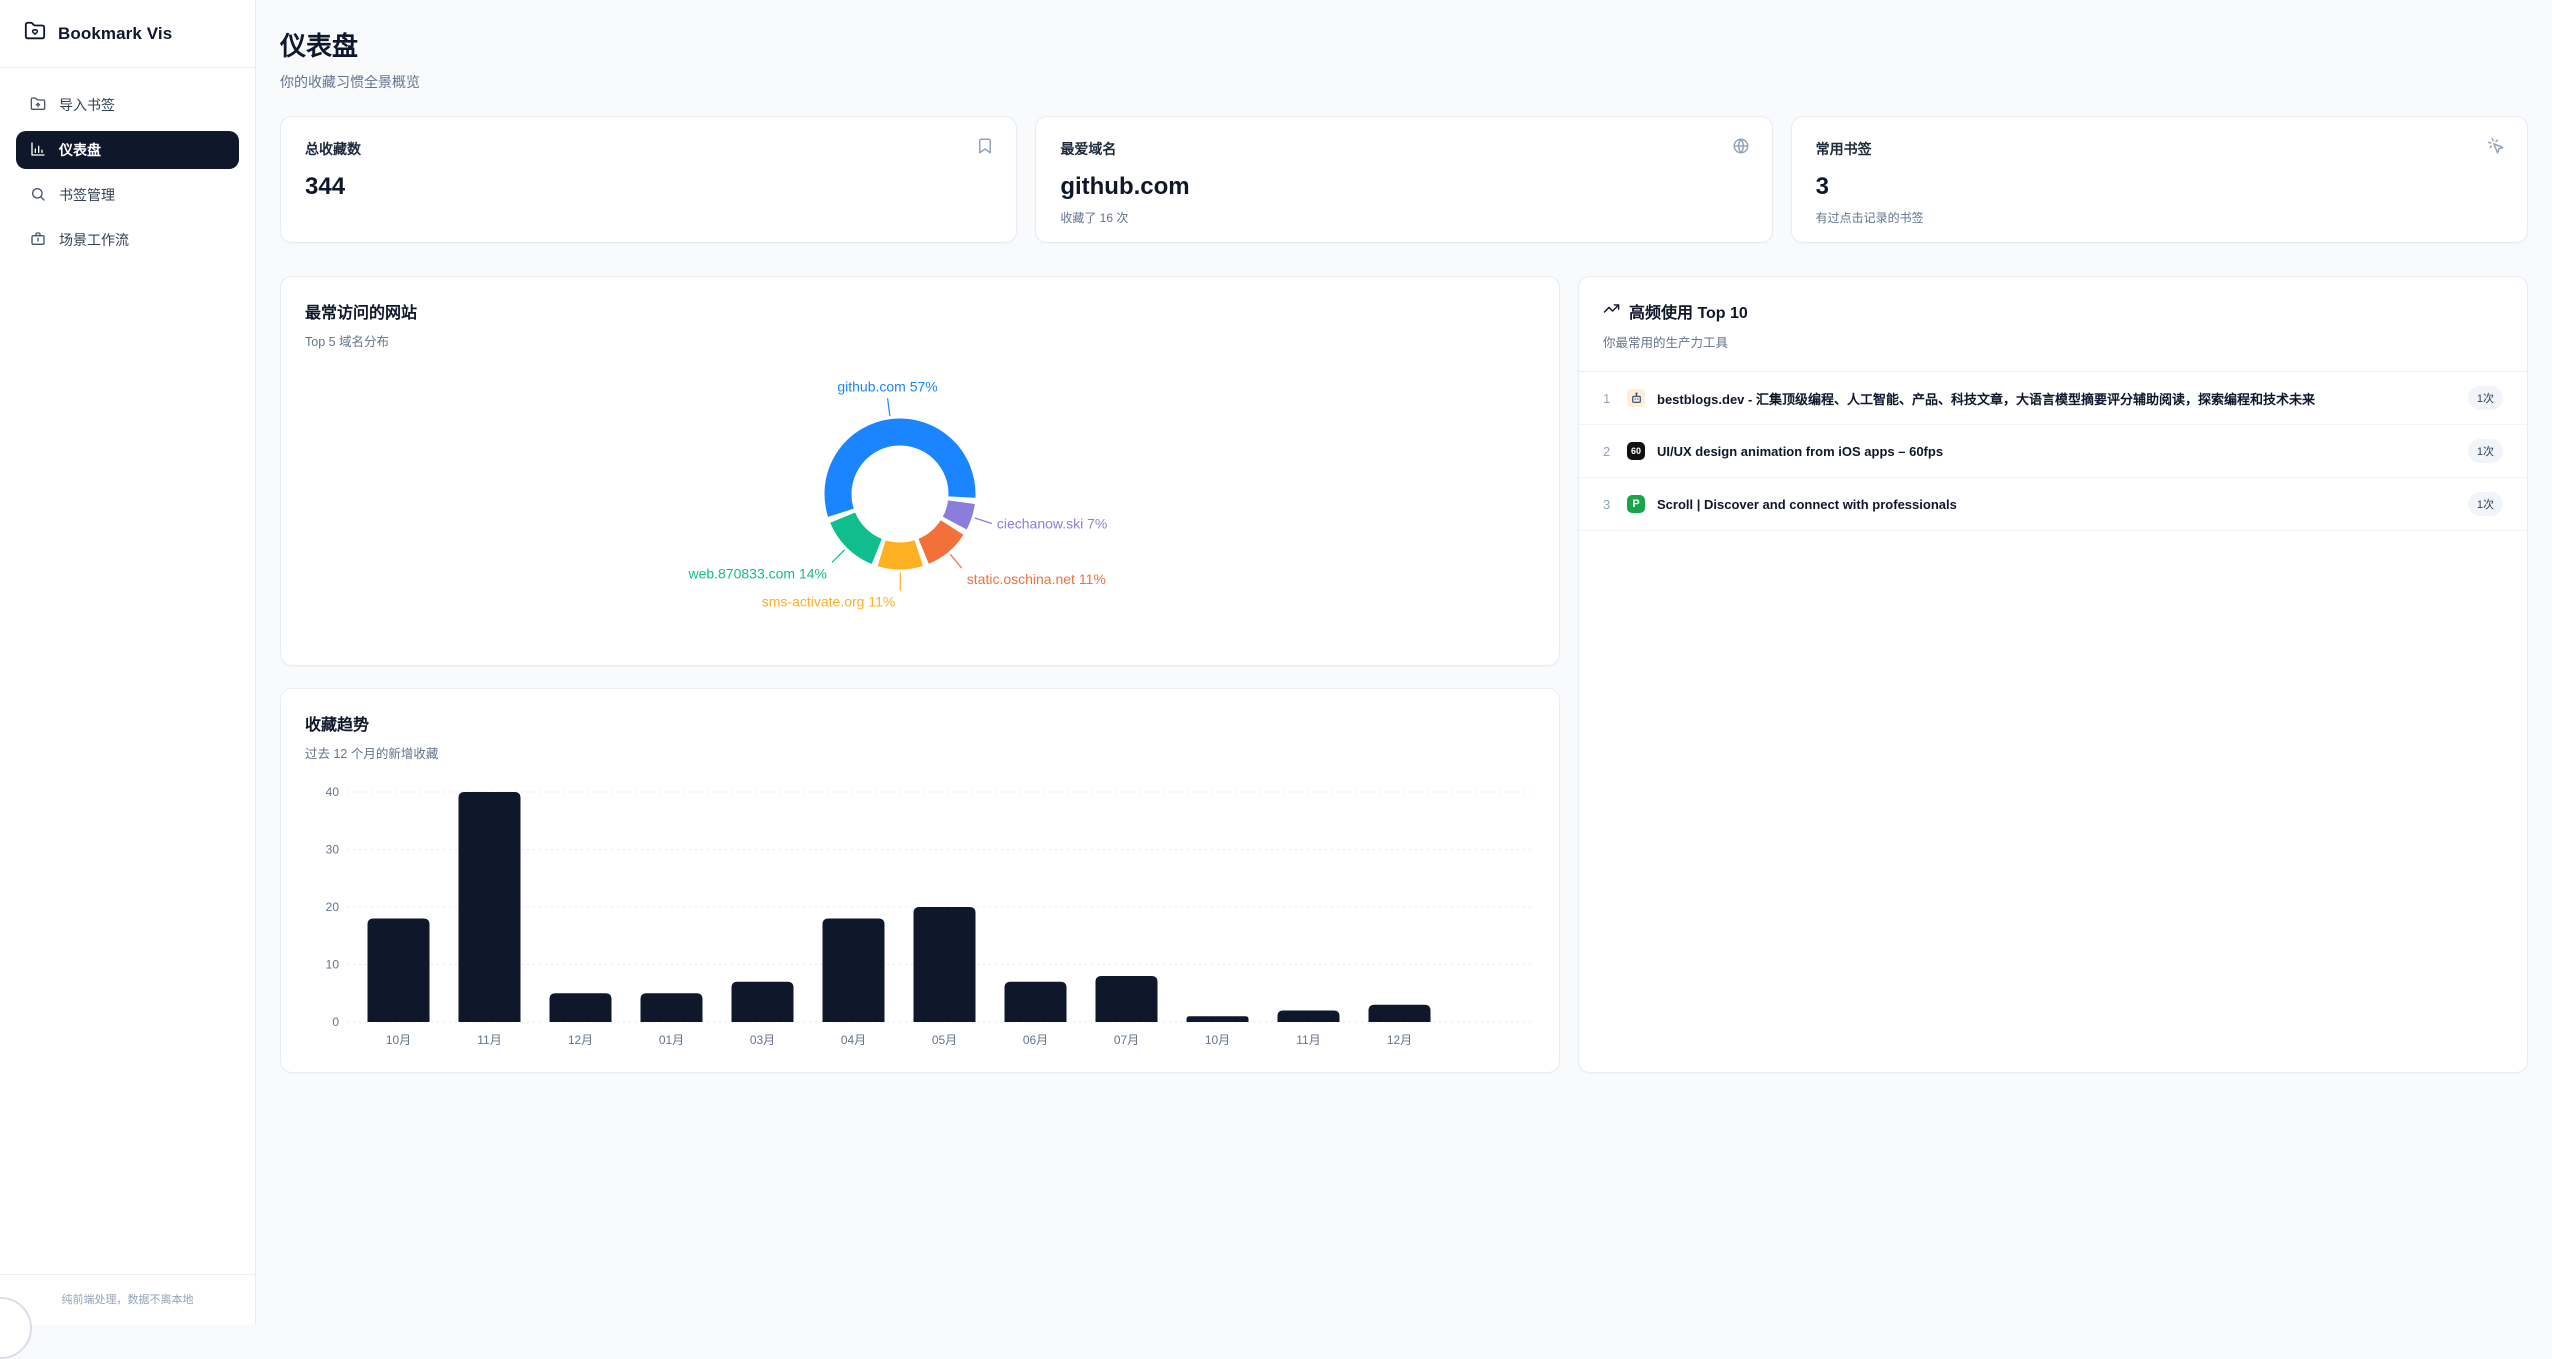  I want to click on rank-number: 2, so click(1609, 451).